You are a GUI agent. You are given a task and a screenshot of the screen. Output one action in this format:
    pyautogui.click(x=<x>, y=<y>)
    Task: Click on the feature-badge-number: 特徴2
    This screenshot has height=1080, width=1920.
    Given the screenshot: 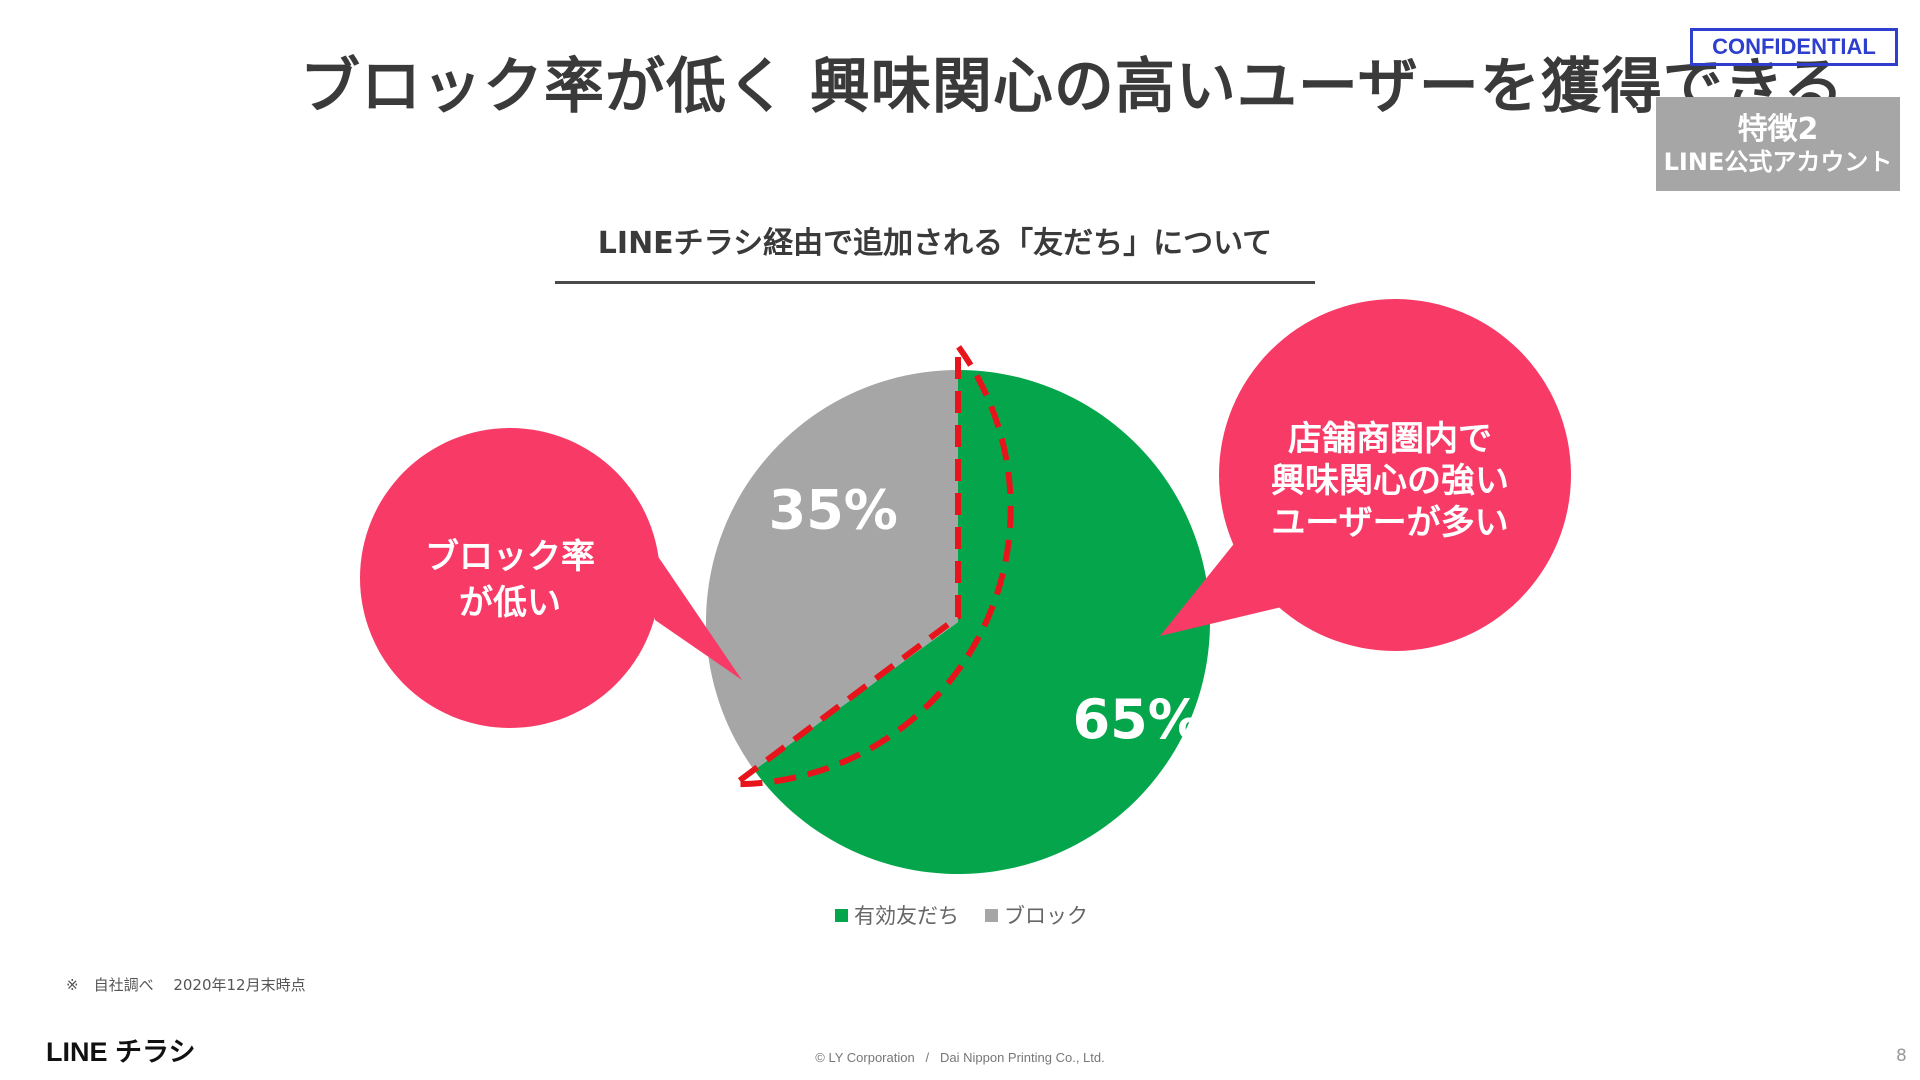 What is the action you would take?
    pyautogui.click(x=1778, y=129)
    